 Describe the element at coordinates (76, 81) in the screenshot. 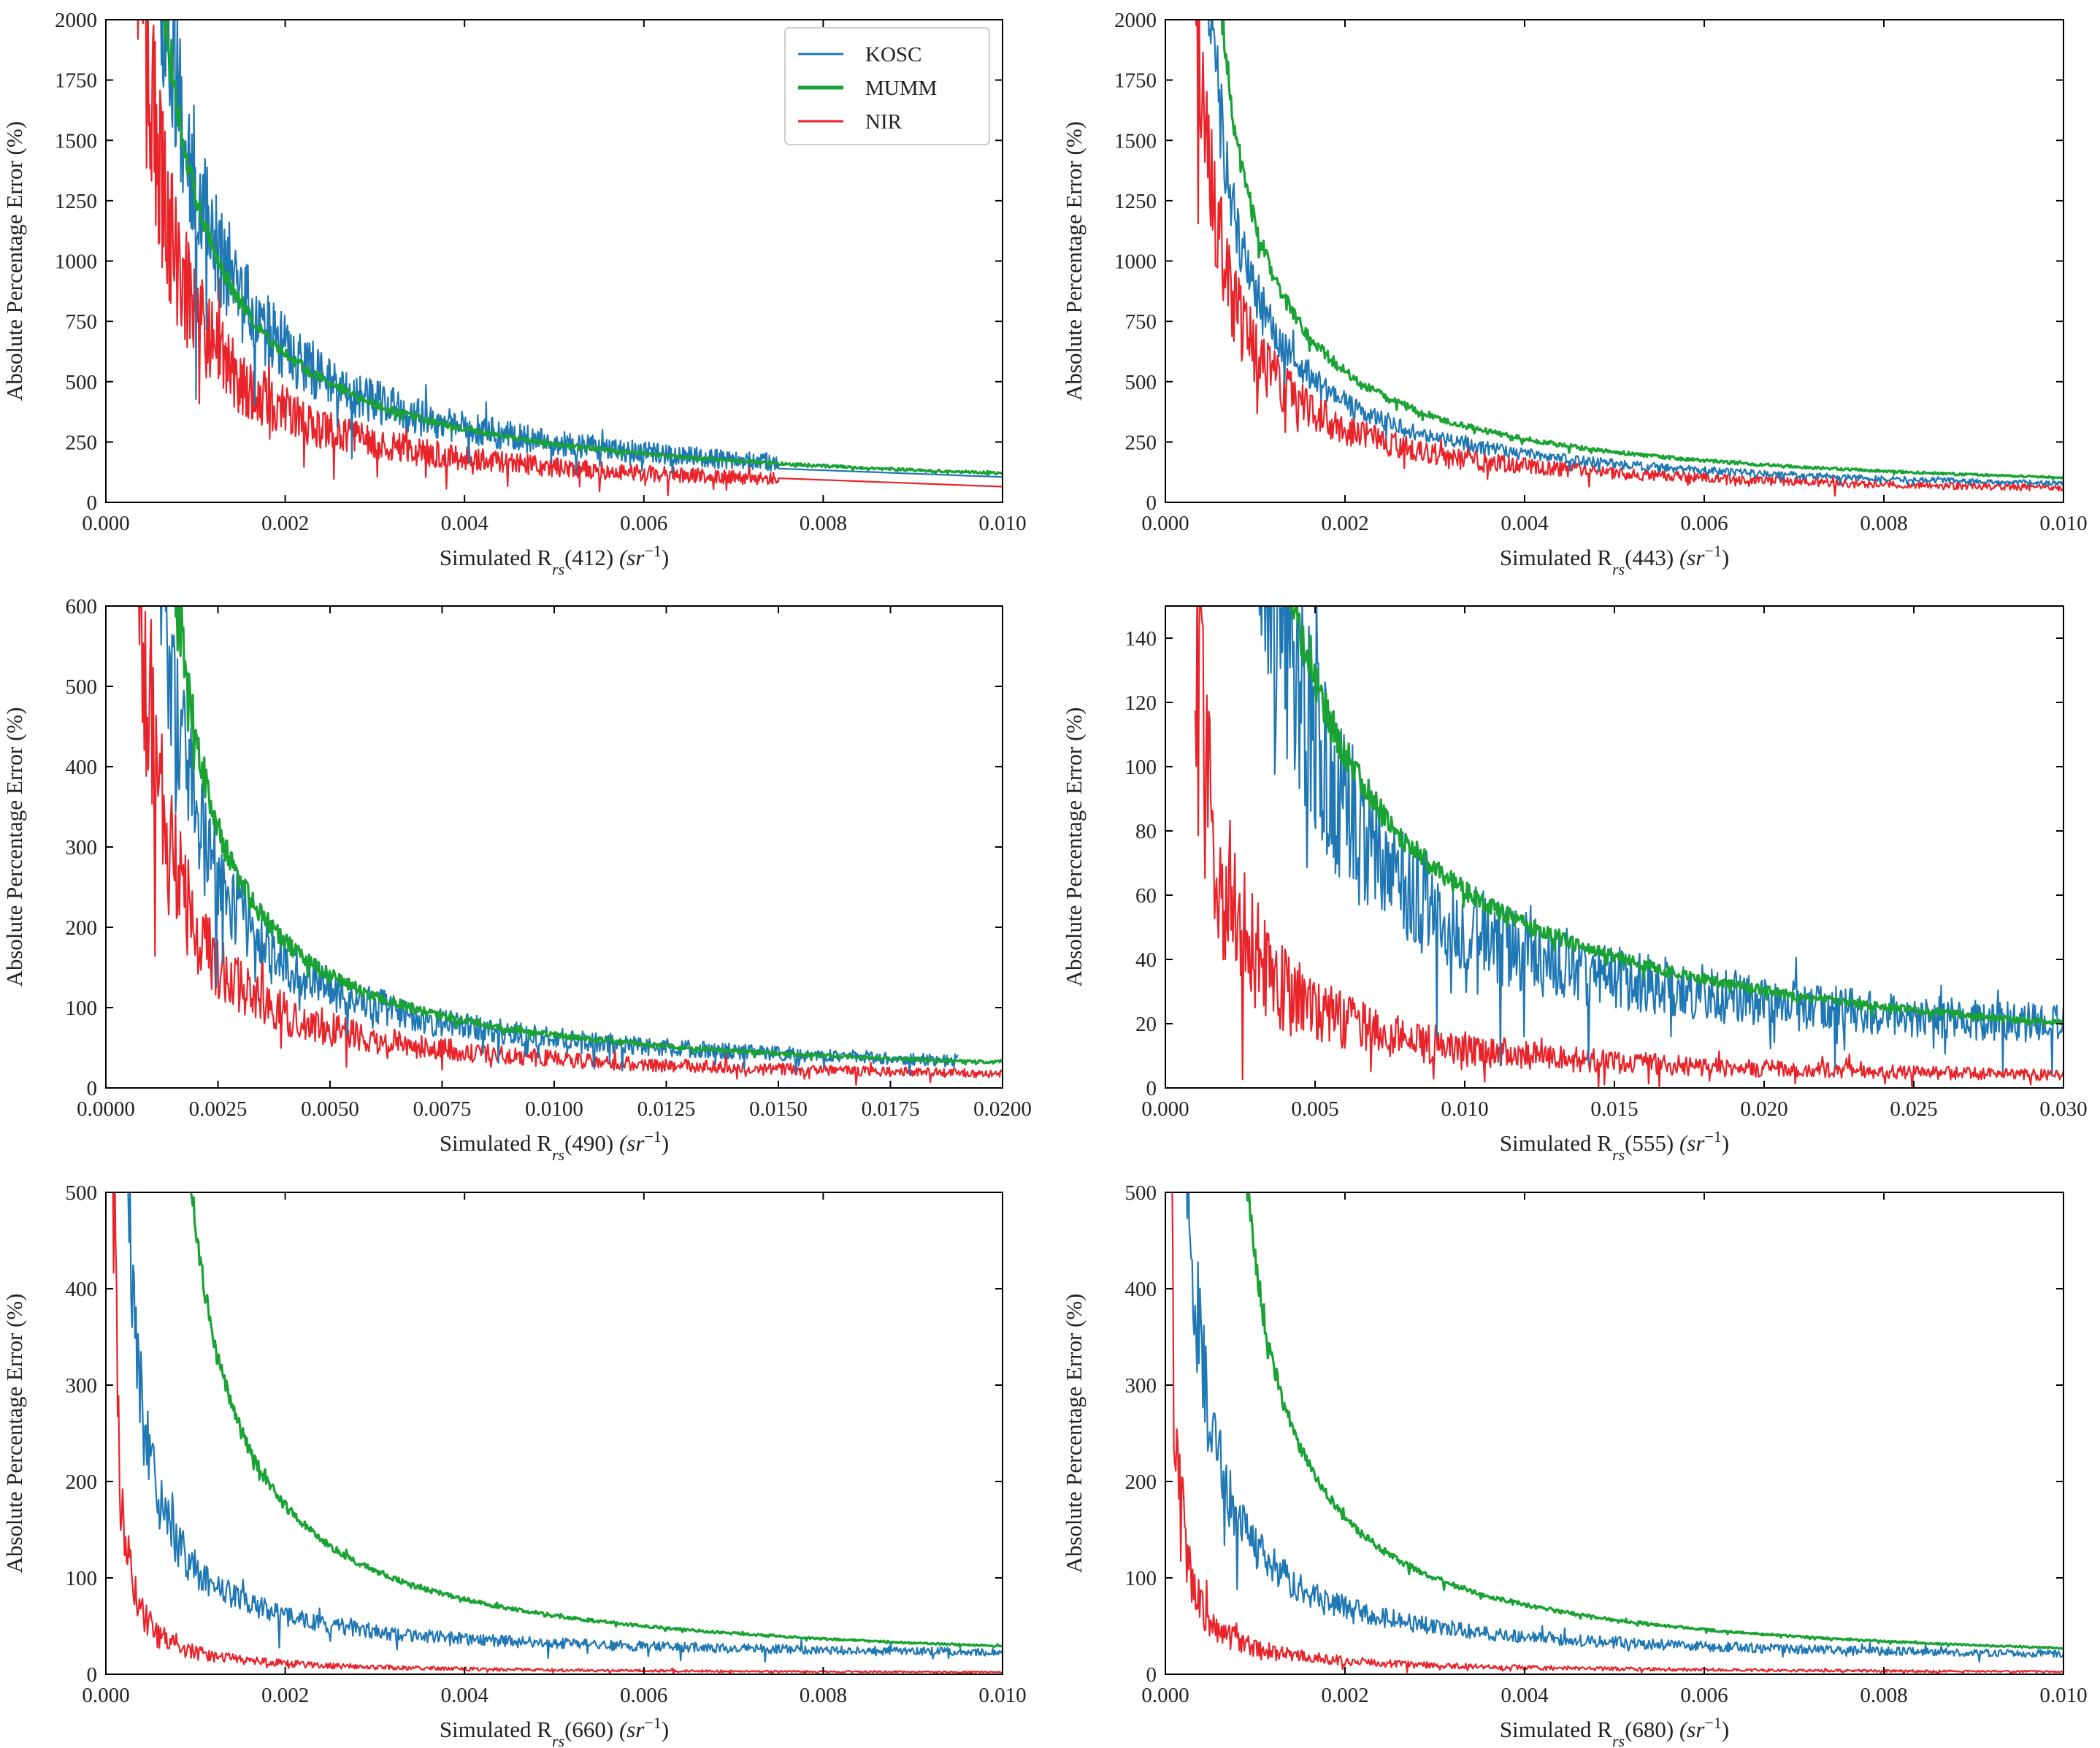

I see `y-tick-label: 1750` at that location.